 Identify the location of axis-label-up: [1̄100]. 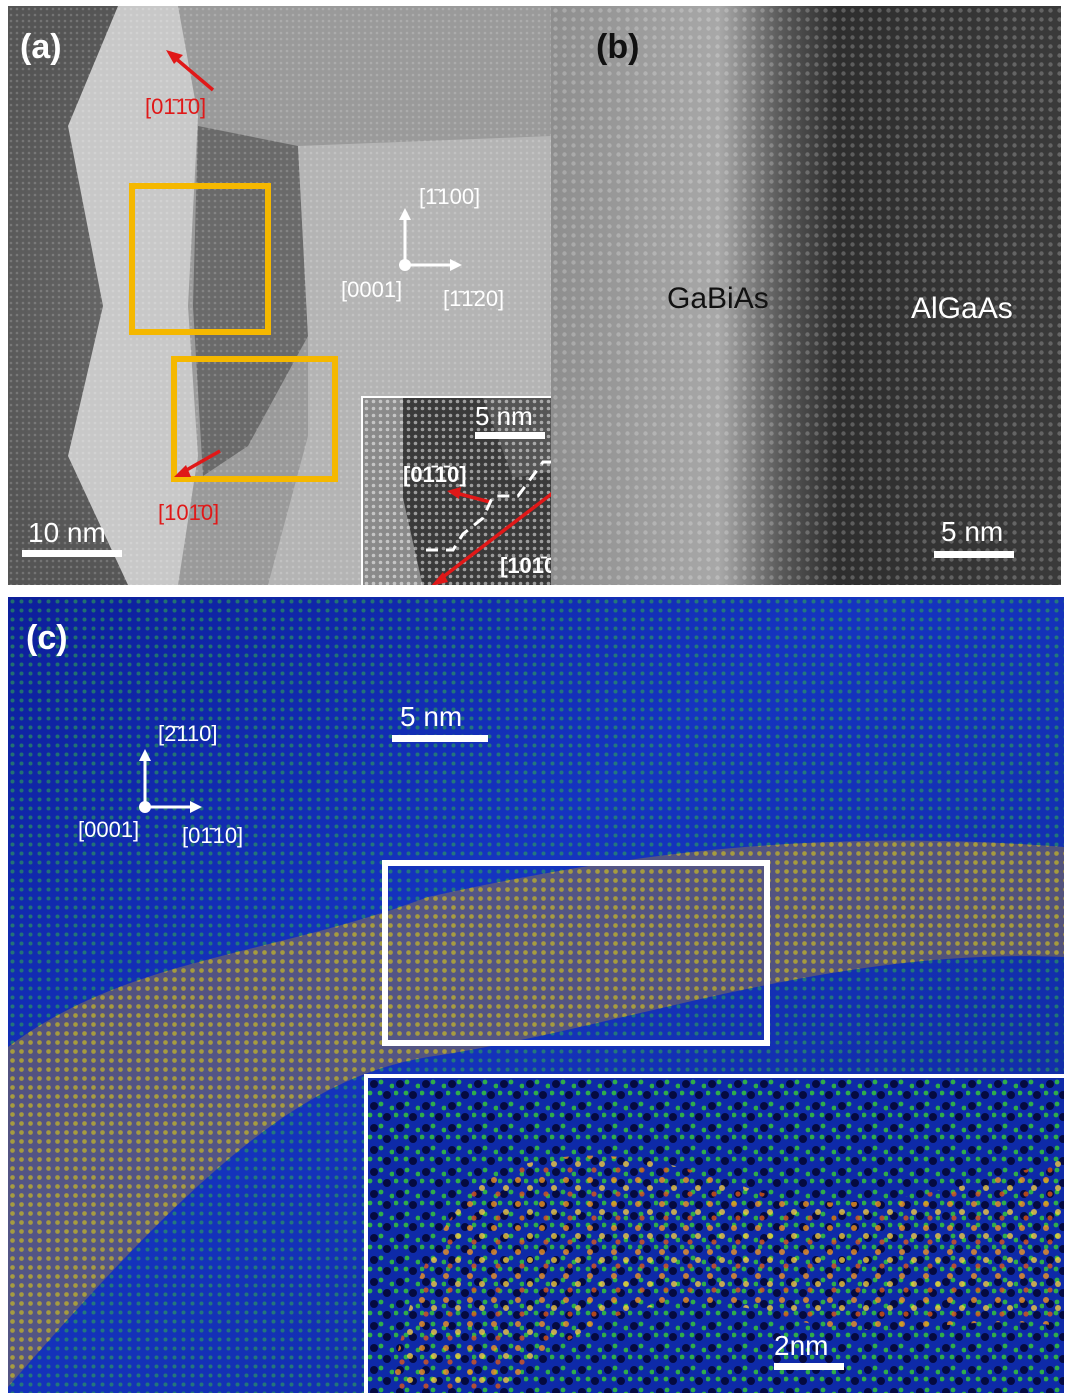
(450, 196).